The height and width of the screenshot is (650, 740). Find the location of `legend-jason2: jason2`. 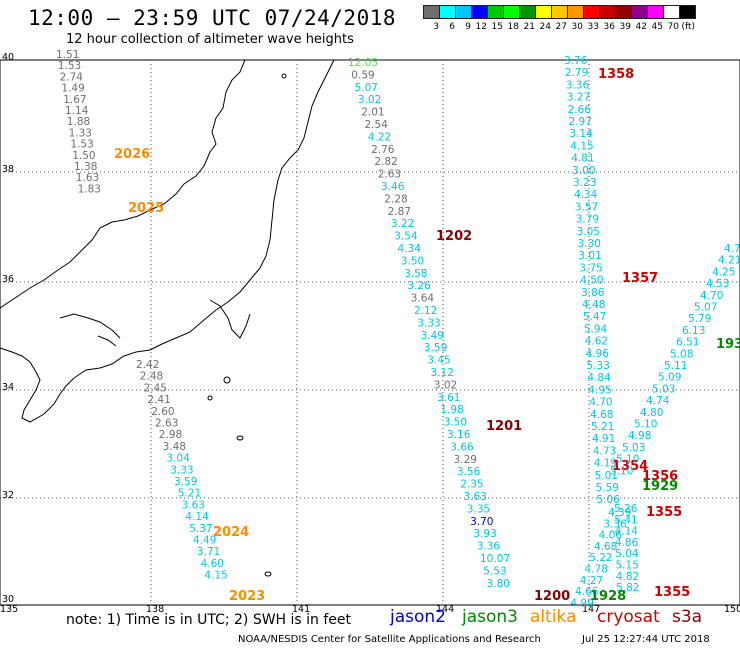

legend-jason2: jason2 is located at coordinates (418, 617).